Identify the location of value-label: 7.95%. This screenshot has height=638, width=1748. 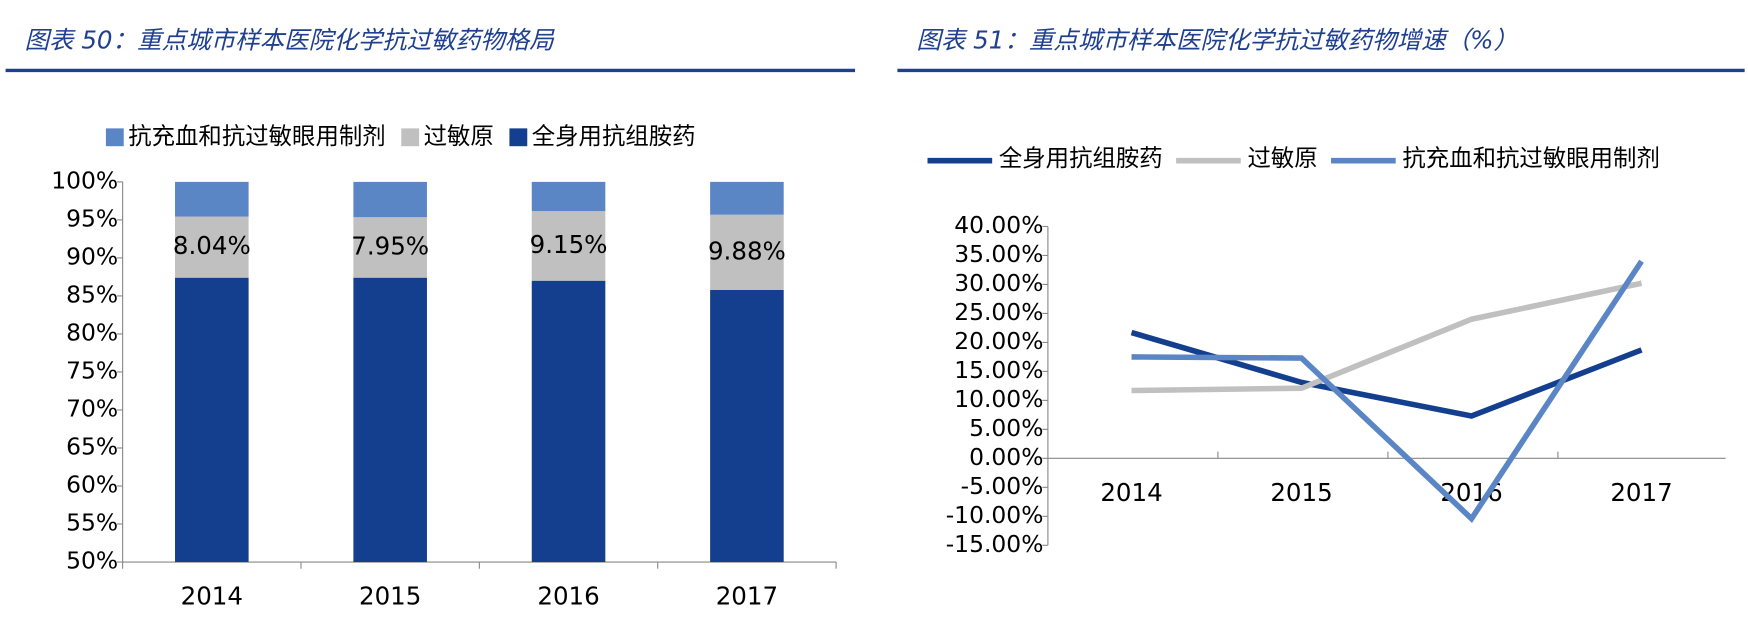
(390, 245).